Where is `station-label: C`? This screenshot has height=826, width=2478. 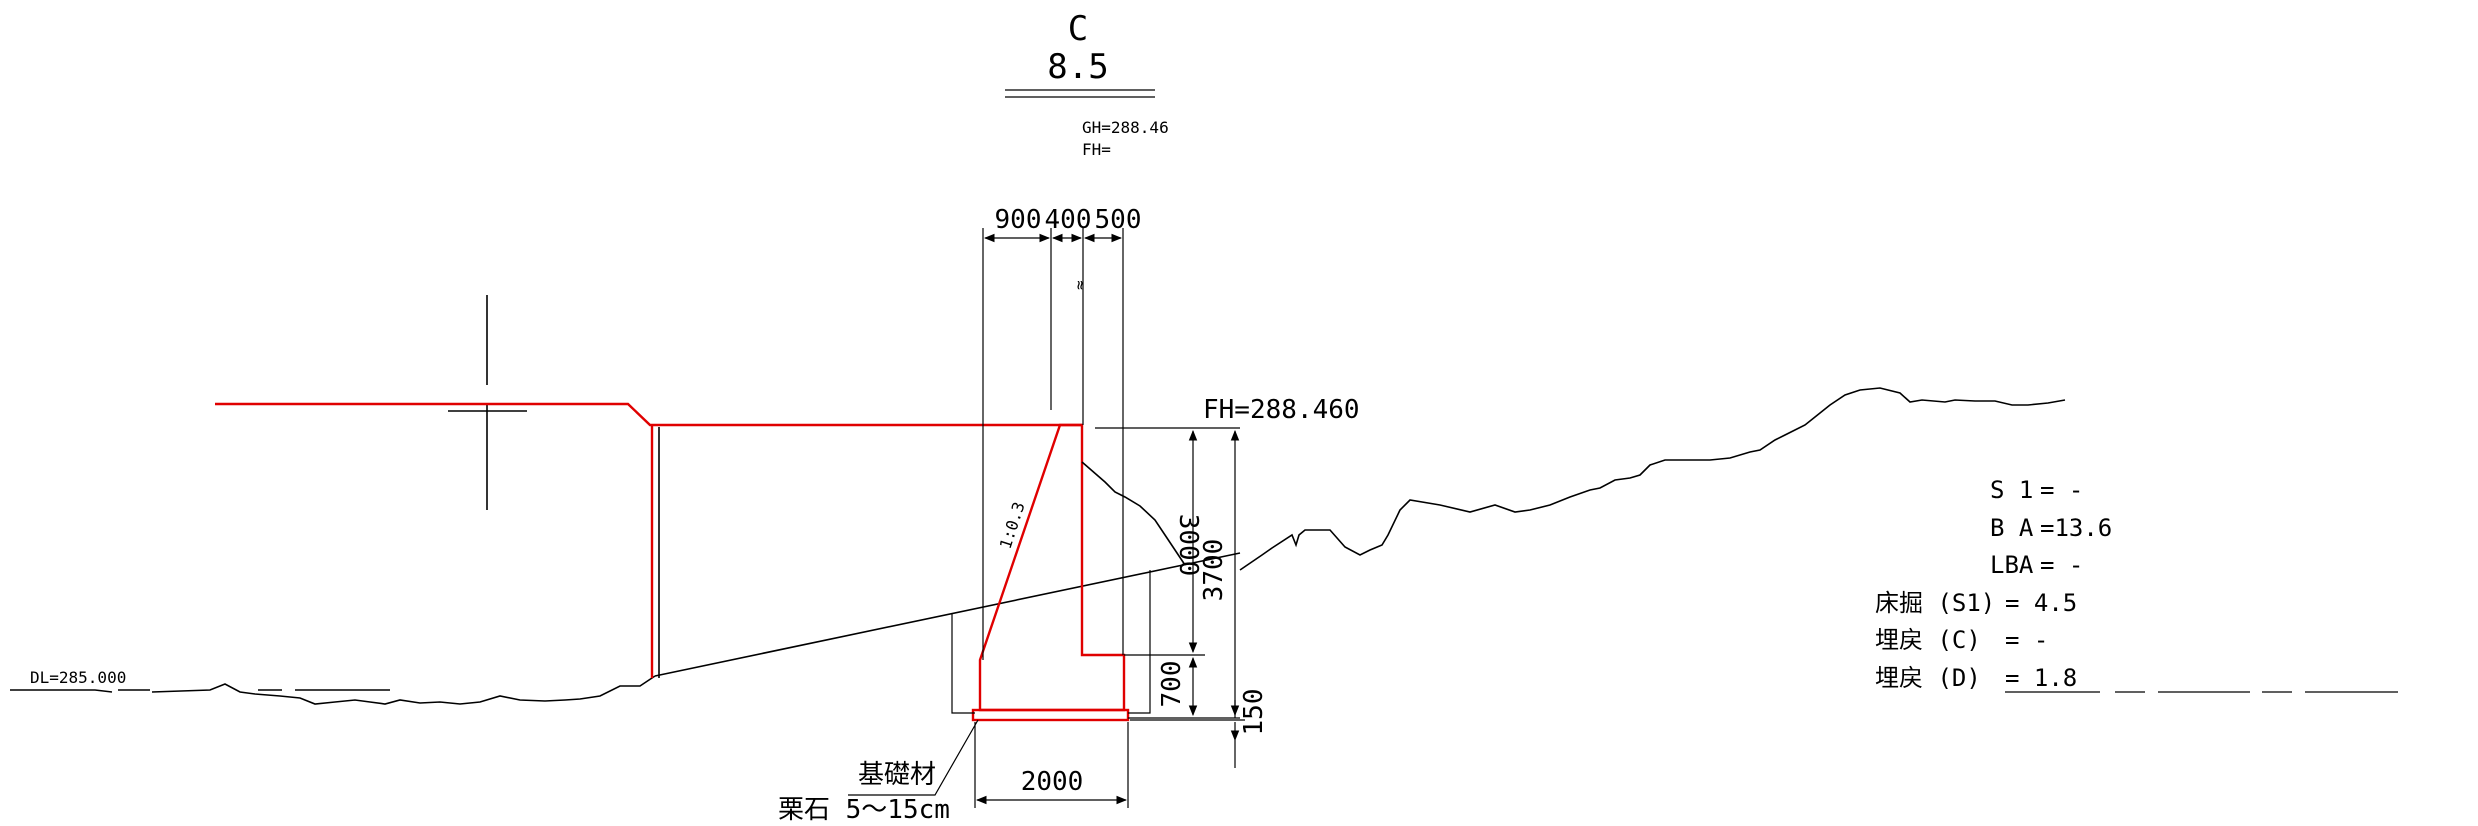
station-label: C is located at coordinates (1078, 29).